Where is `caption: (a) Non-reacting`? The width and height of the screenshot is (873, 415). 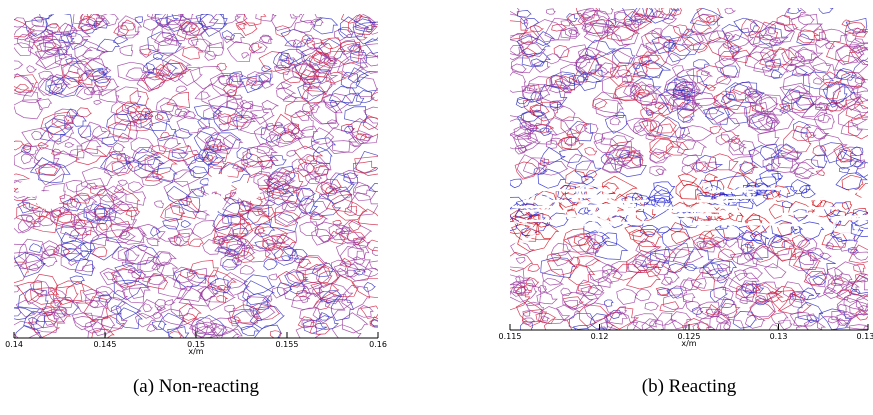
caption: (a) Non-reacting is located at coordinates (196, 386).